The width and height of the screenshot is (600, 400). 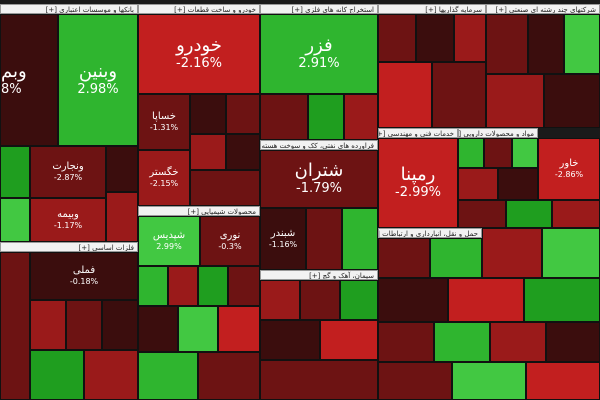 I want to click on sector-header-engineering: خدمات فنی و مهندسی [+], so click(x=418, y=133).